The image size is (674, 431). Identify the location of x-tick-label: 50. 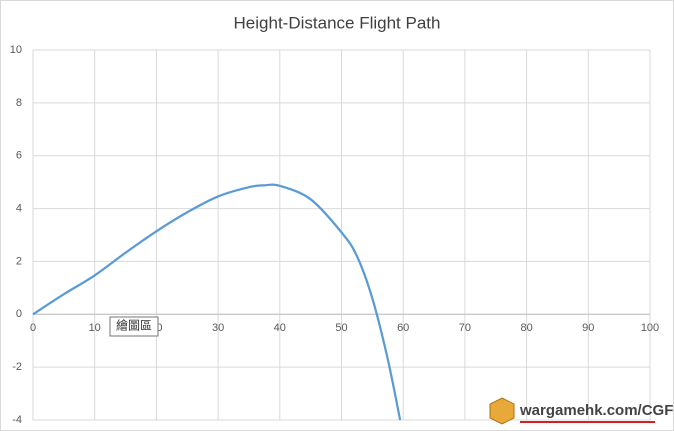
(341, 328).